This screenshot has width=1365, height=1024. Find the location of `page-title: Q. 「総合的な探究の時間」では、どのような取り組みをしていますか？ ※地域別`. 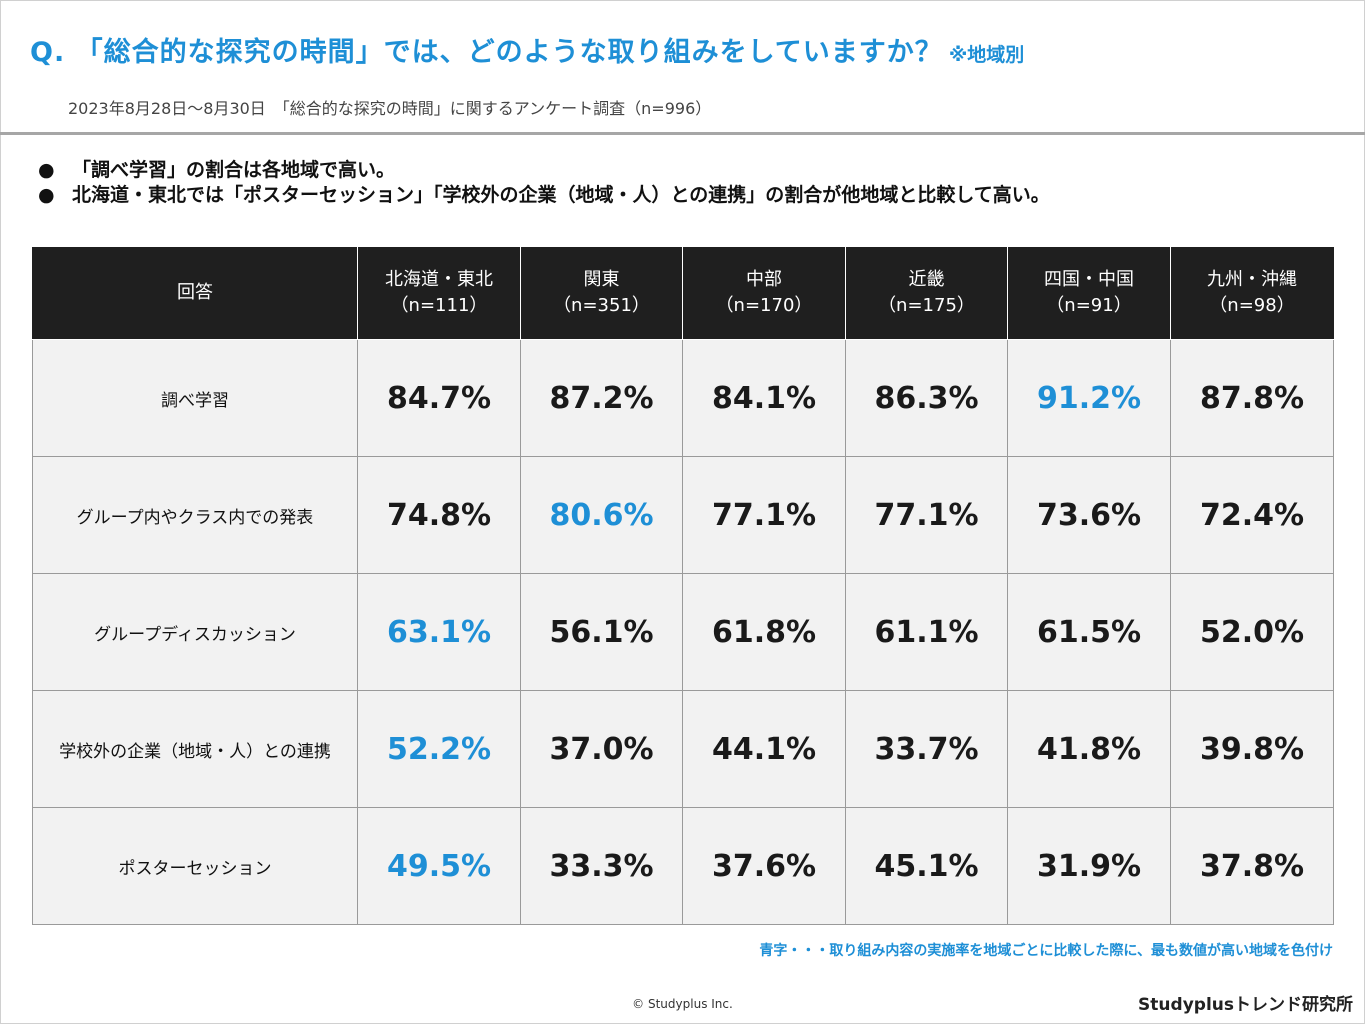

page-title: Q. 「総合的な探究の時間」では、どのような取り組みをしていますか？ ※地域別 is located at coordinates (527, 49).